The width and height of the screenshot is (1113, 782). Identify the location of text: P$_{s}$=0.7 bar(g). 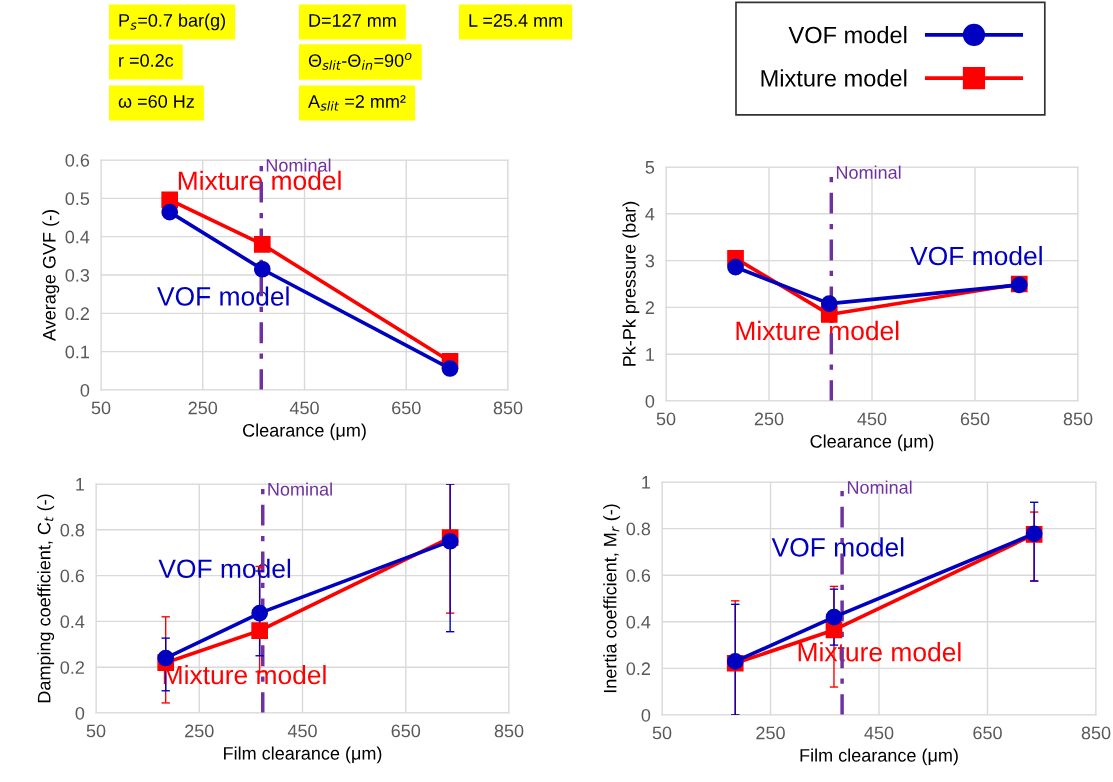
(172, 22).